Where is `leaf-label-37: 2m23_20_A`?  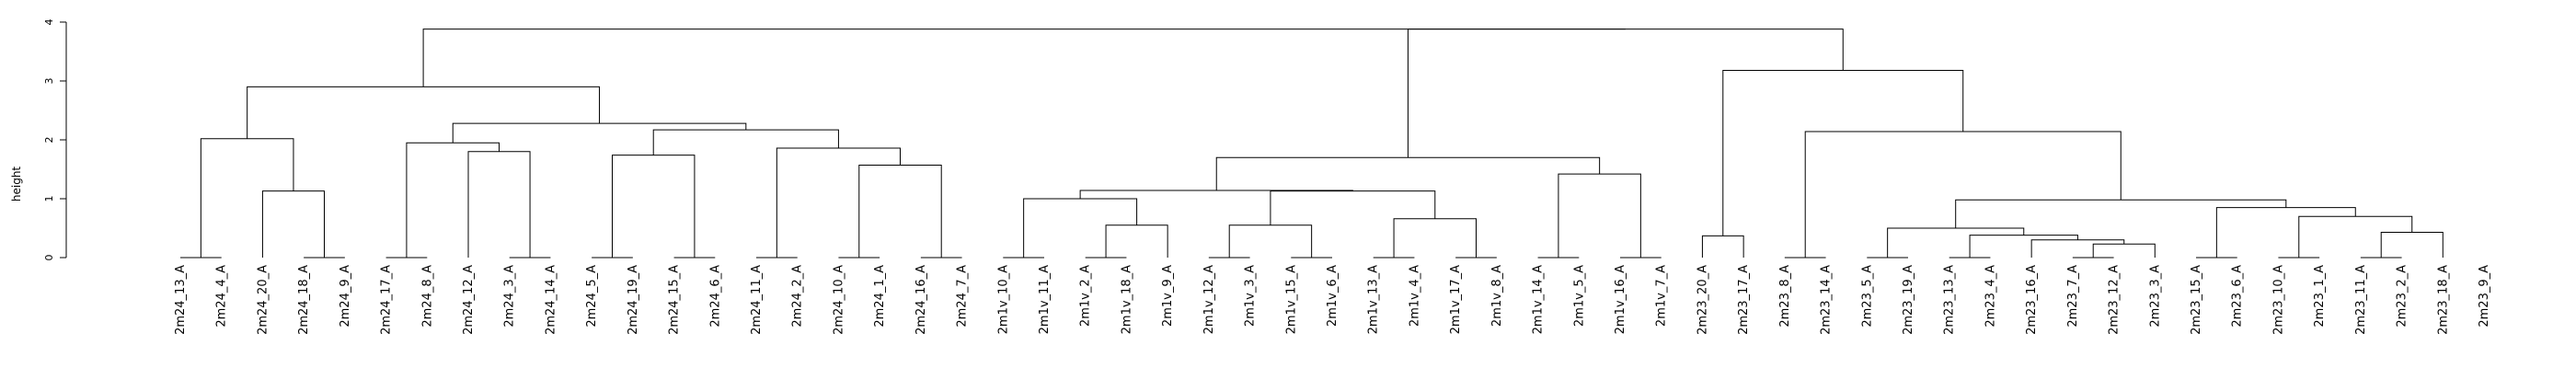
leaf-label-37: 2m23_20_A is located at coordinates (1702, 300).